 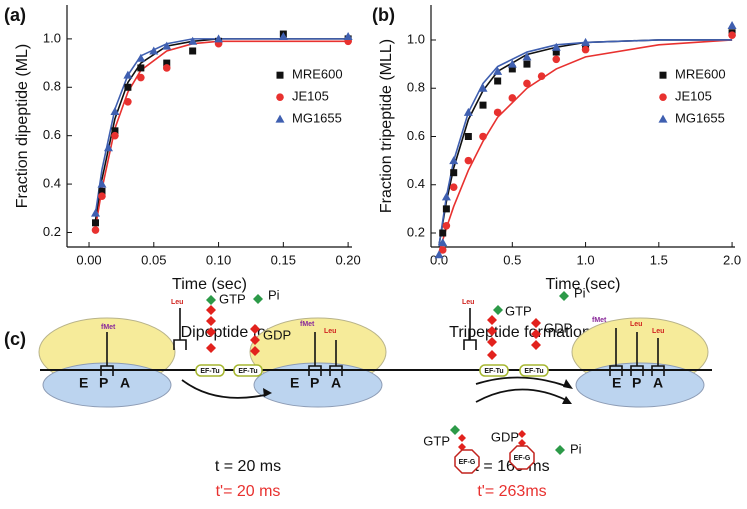 I want to click on x-tick-label: 0.10, so click(x=218, y=259).